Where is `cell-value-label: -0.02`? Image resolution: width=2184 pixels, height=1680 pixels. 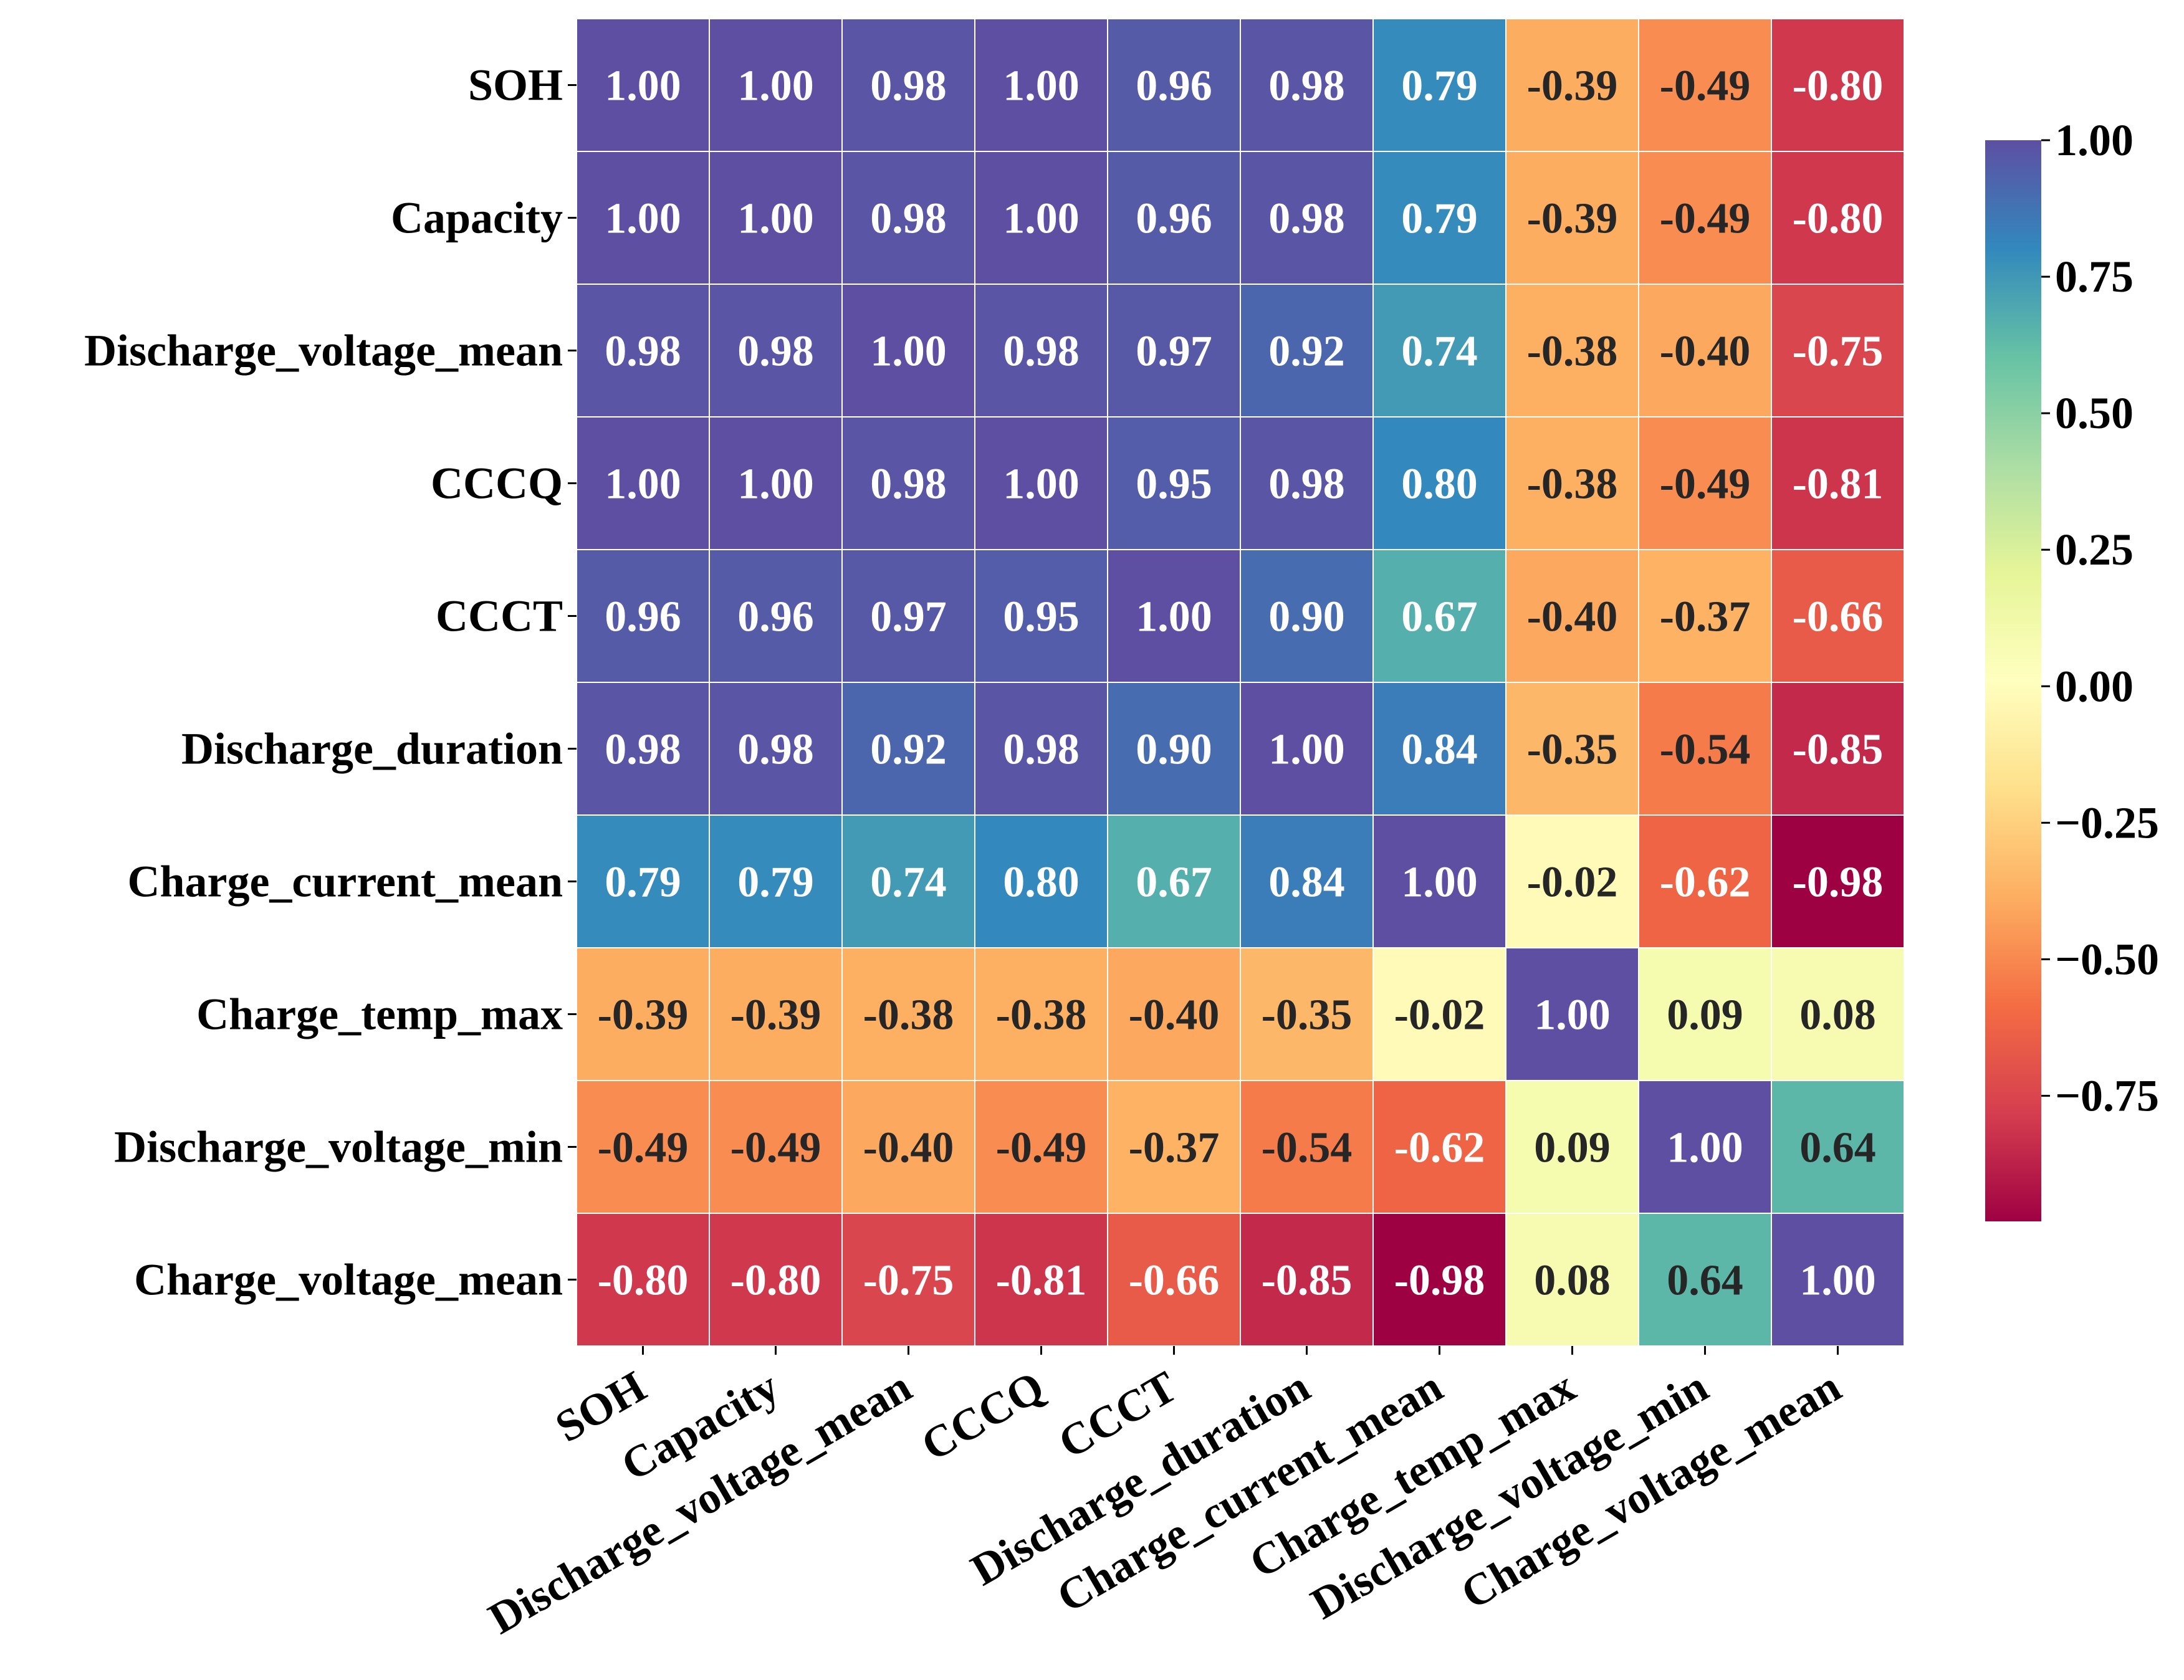 cell-value-label: -0.02 is located at coordinates (1440, 1015).